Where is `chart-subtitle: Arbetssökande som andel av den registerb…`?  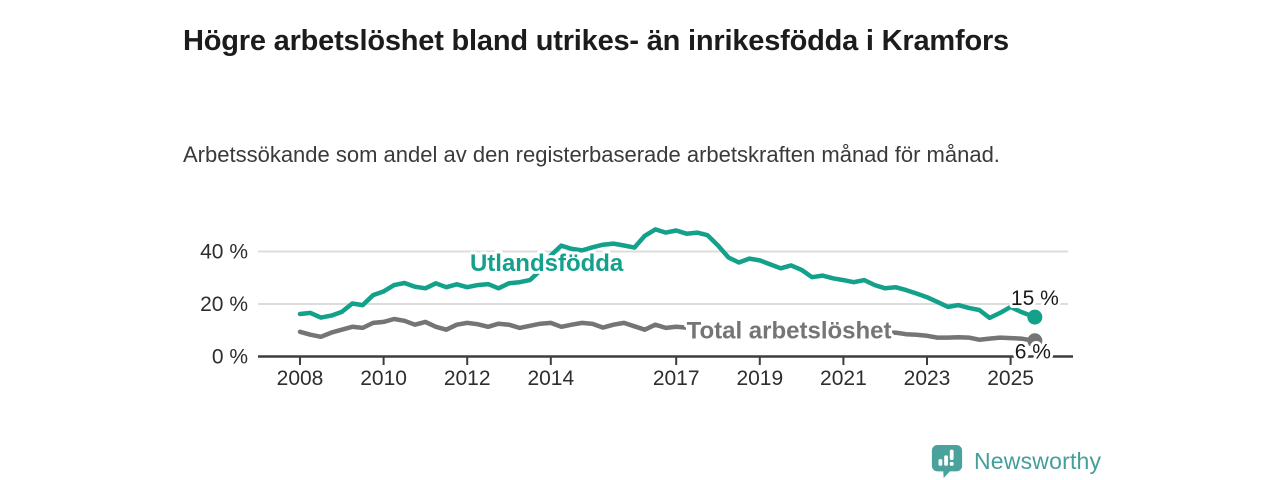 chart-subtitle: Arbetssökande som andel av den registerb… is located at coordinates (591, 154).